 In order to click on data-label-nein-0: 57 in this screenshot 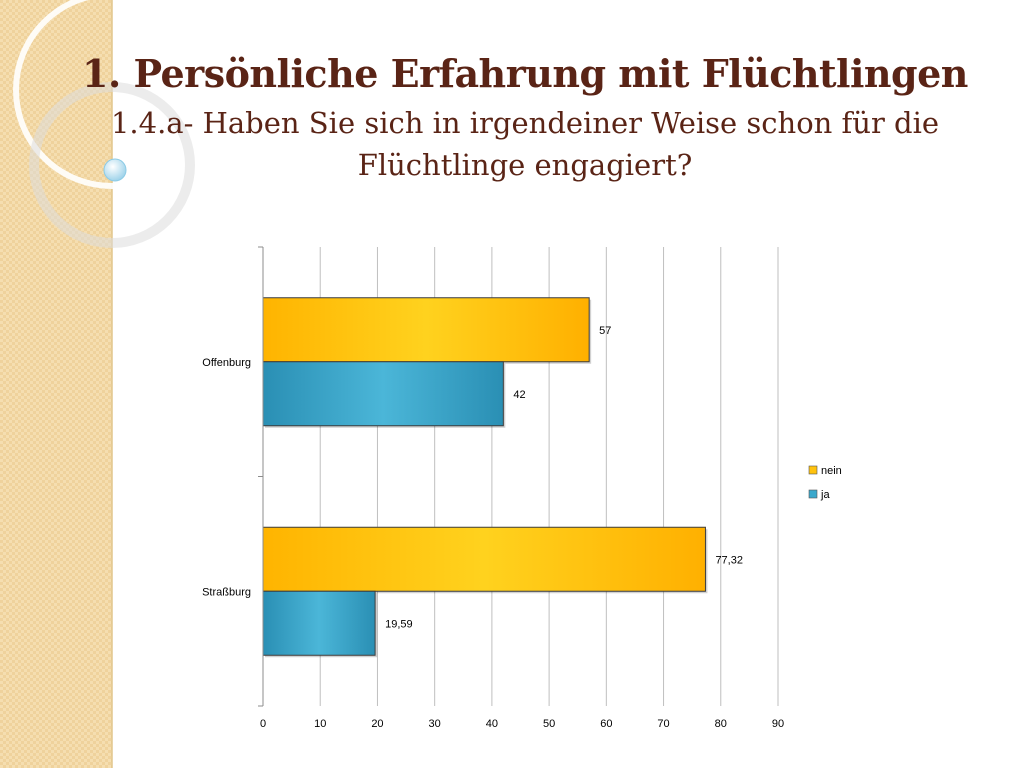, I will do `click(605, 331)`.